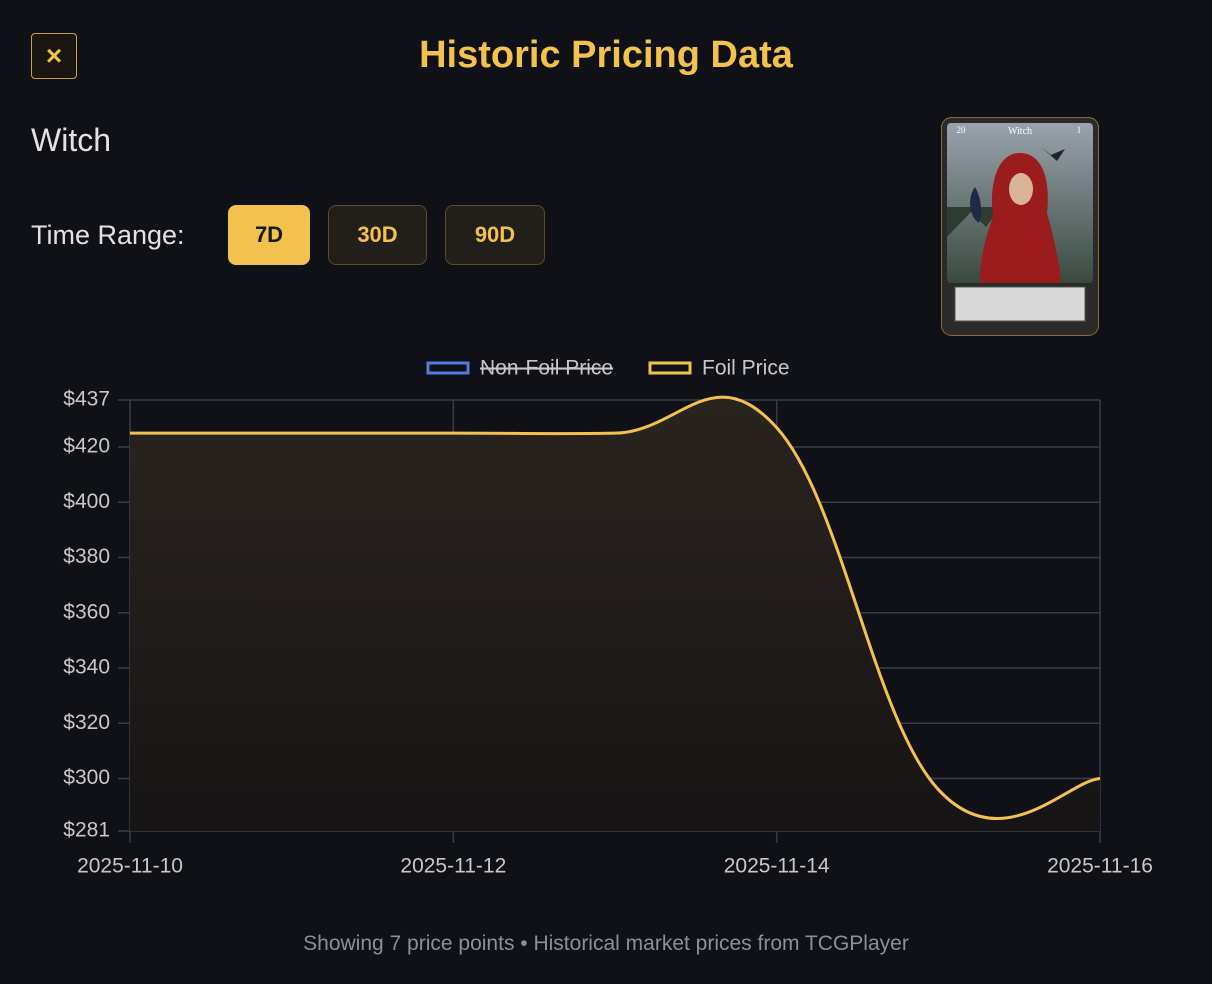 The width and height of the screenshot is (1212, 984). What do you see at coordinates (86, 777) in the screenshot?
I see `y-tick-label: $300` at bounding box center [86, 777].